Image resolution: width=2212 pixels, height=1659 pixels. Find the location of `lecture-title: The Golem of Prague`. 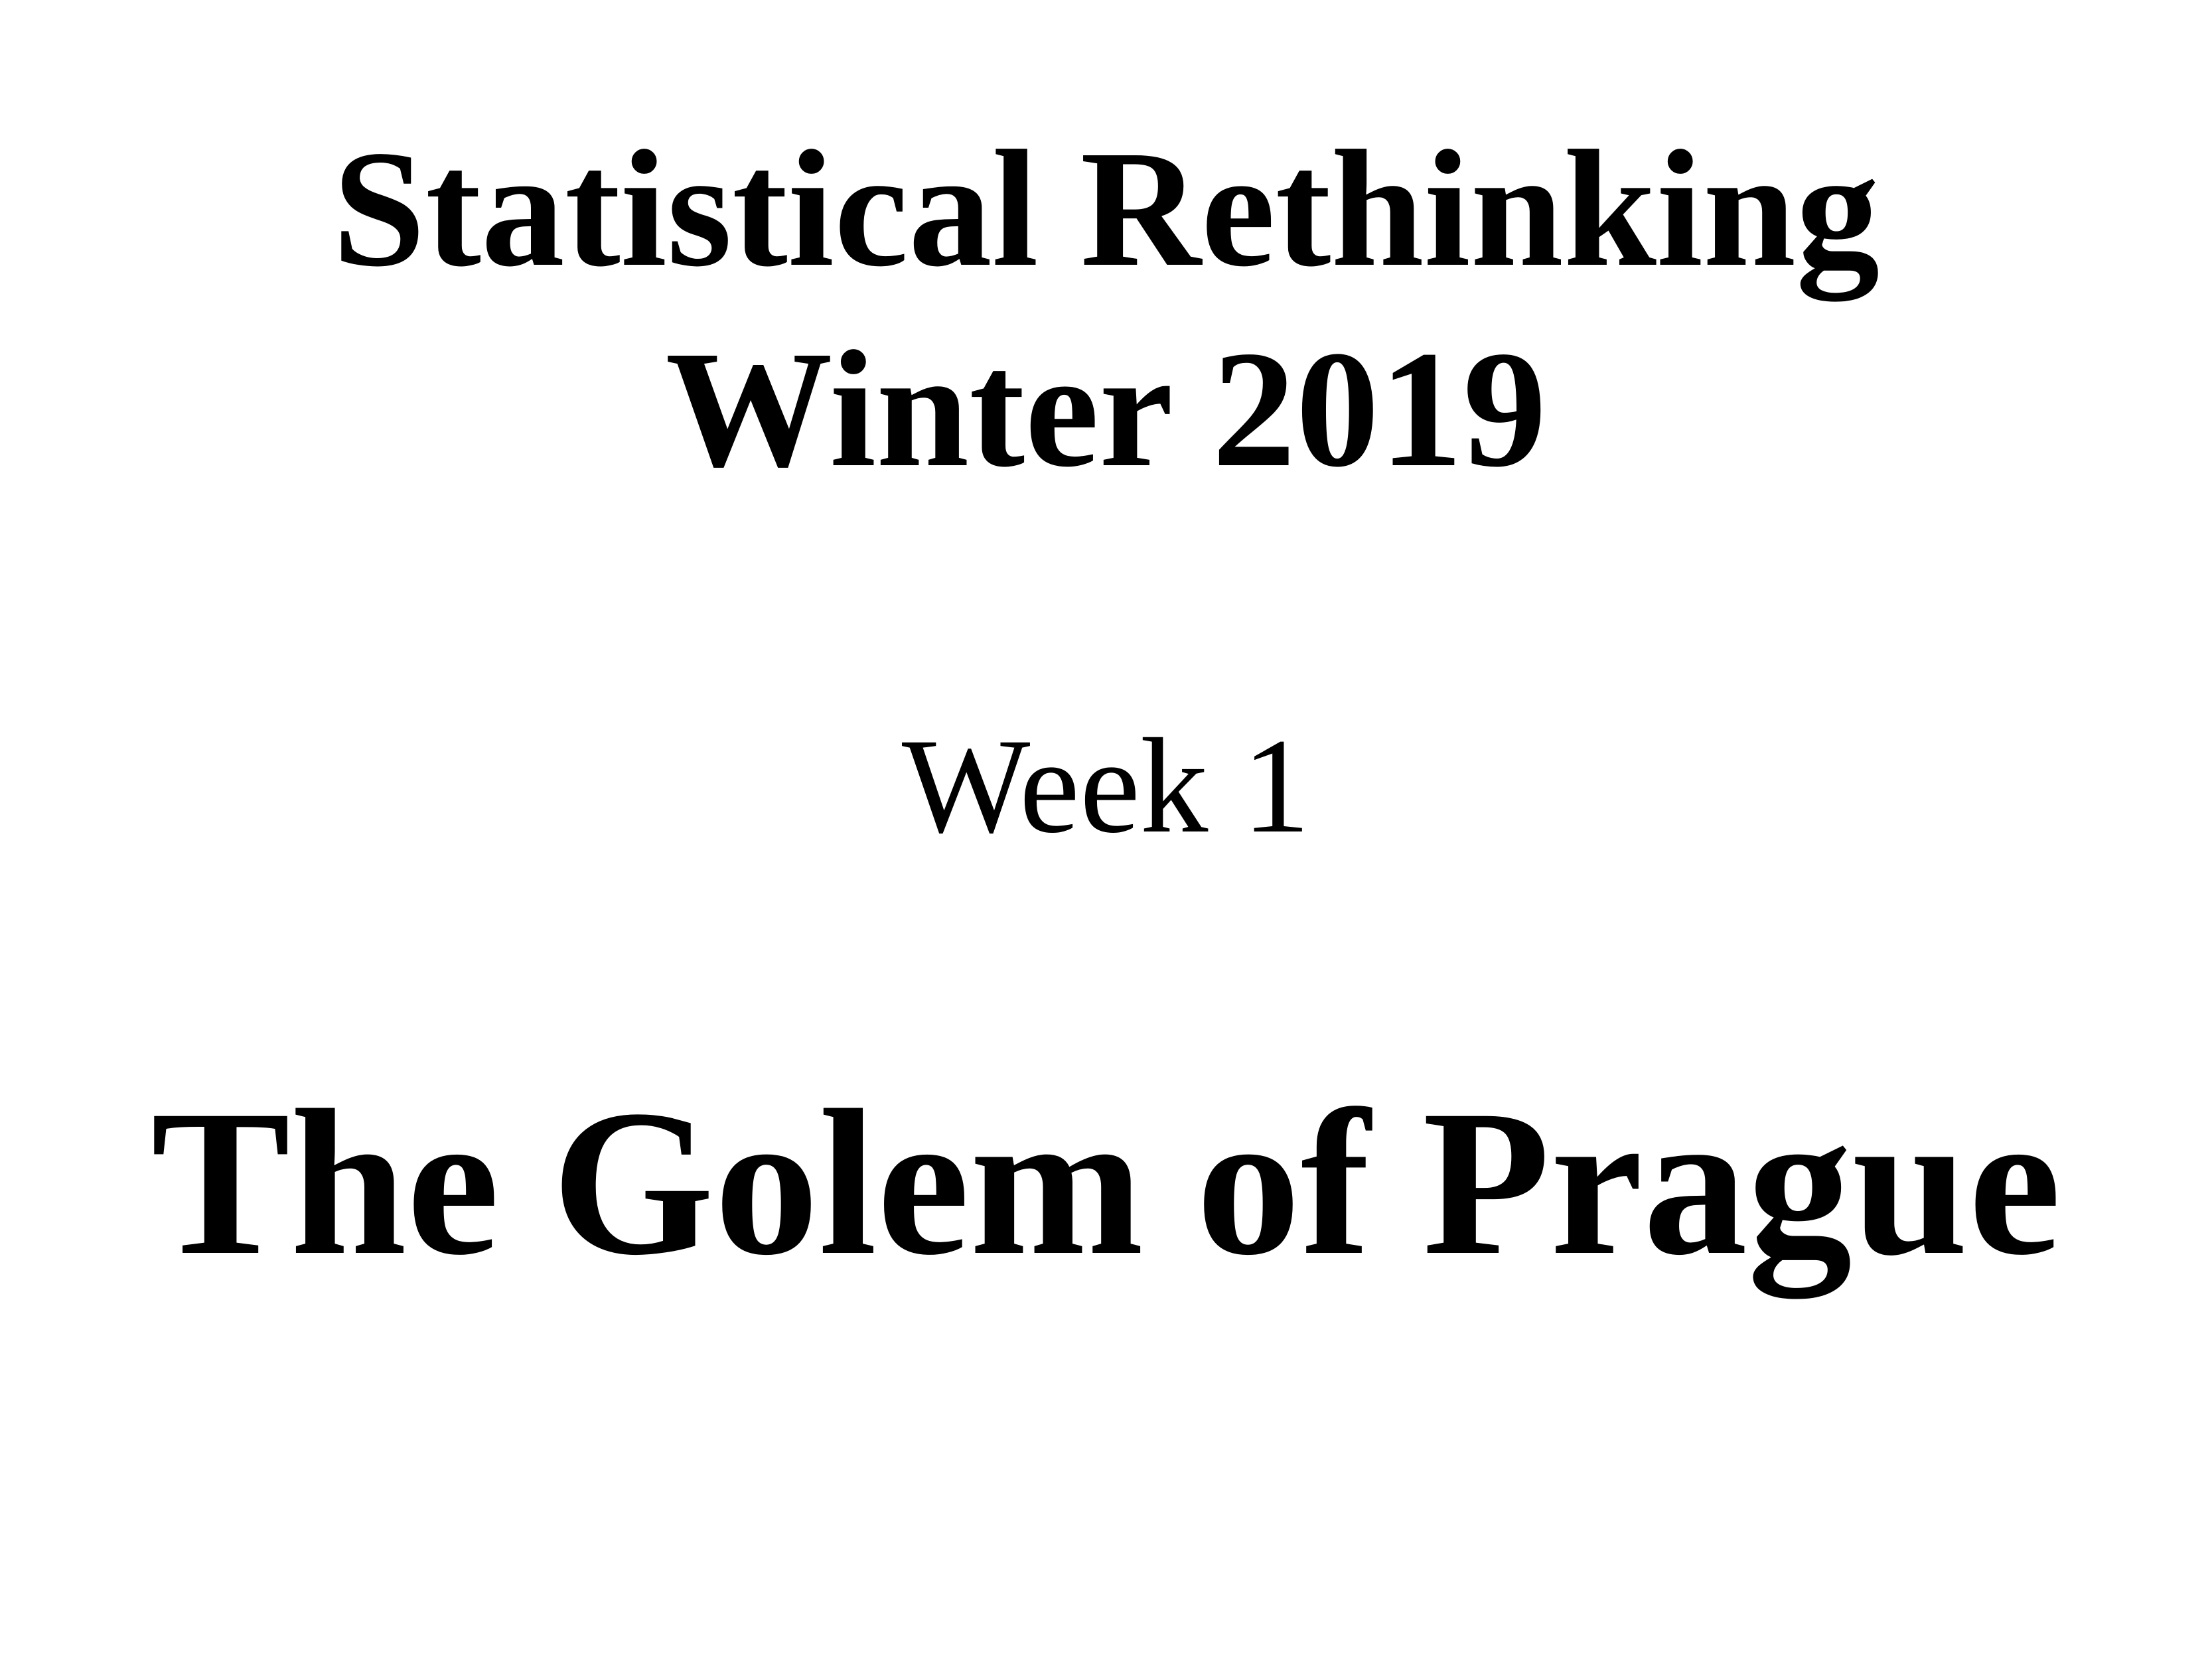

lecture-title: The Golem of Prague is located at coordinates (1106, 1183).